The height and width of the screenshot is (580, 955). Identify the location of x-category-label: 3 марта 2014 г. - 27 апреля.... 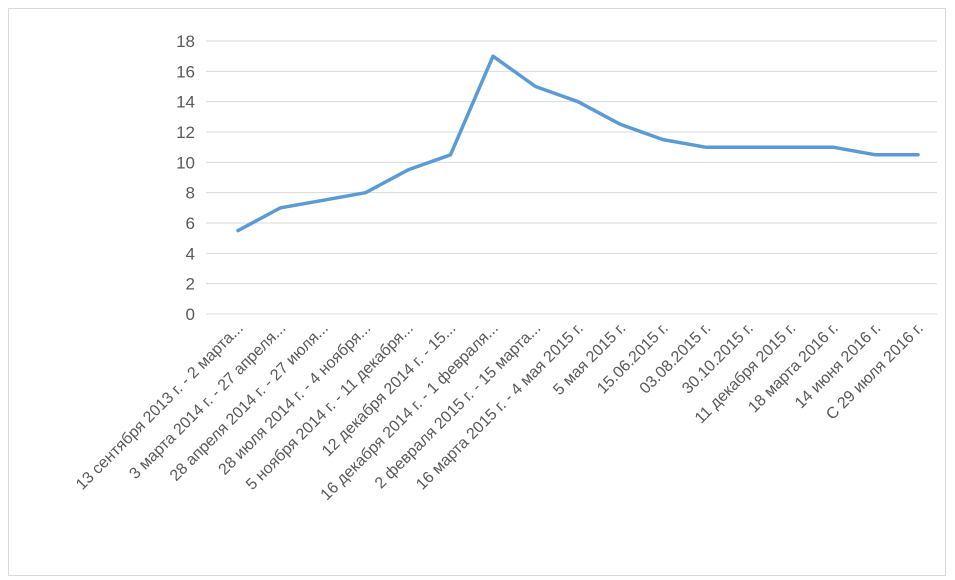
(207, 401).